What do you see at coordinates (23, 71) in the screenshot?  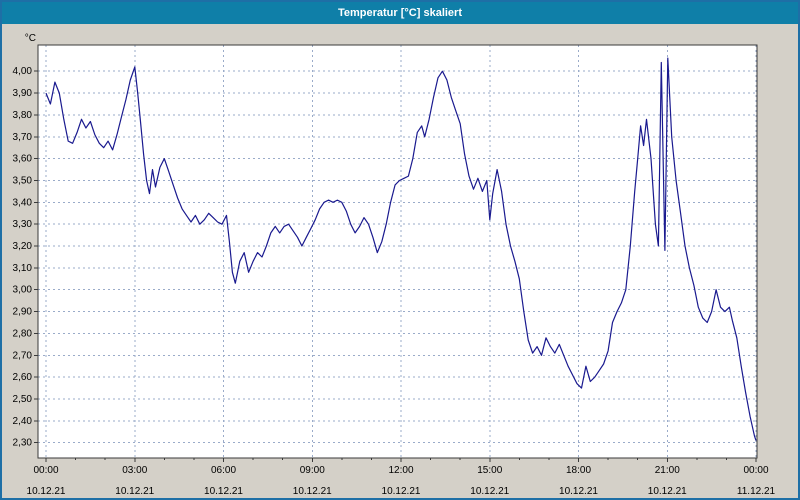 I see `y-tick-label: 4,00` at bounding box center [23, 71].